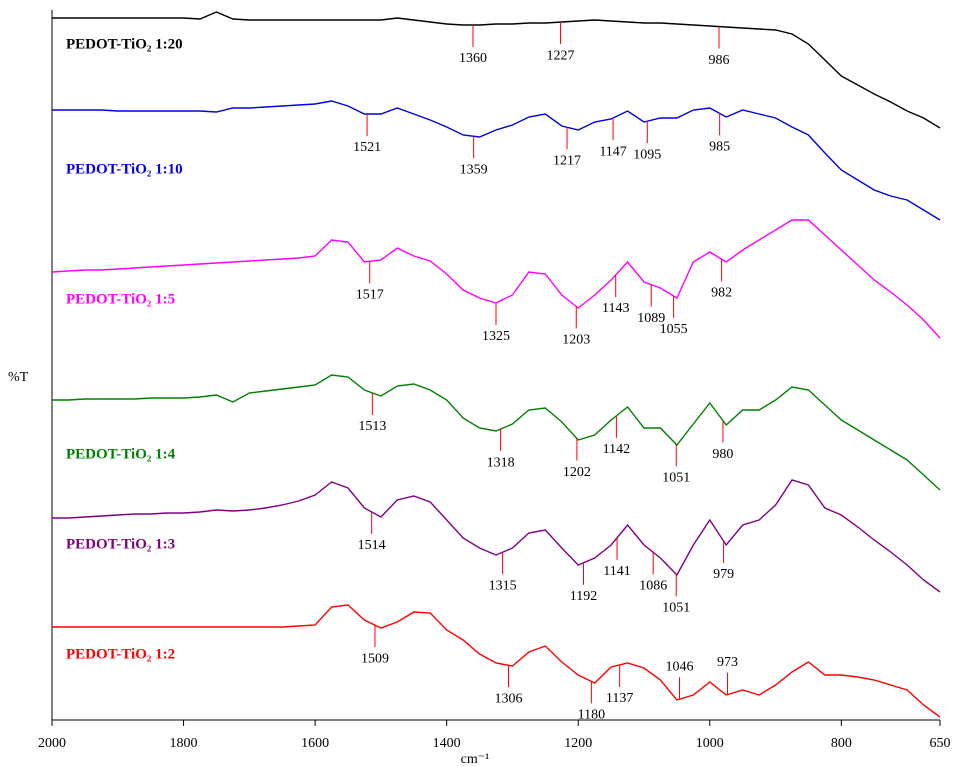 The width and height of the screenshot is (957, 767). I want to click on x-tick-label: 1000, so click(710, 743).